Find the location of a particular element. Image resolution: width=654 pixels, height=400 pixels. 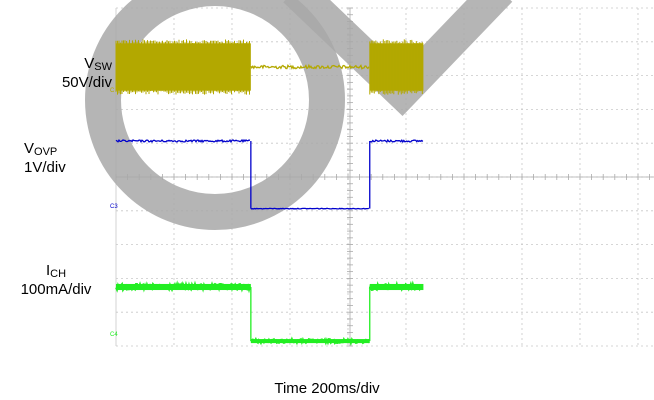

vsw-subscript: SW is located at coordinates (103, 67).